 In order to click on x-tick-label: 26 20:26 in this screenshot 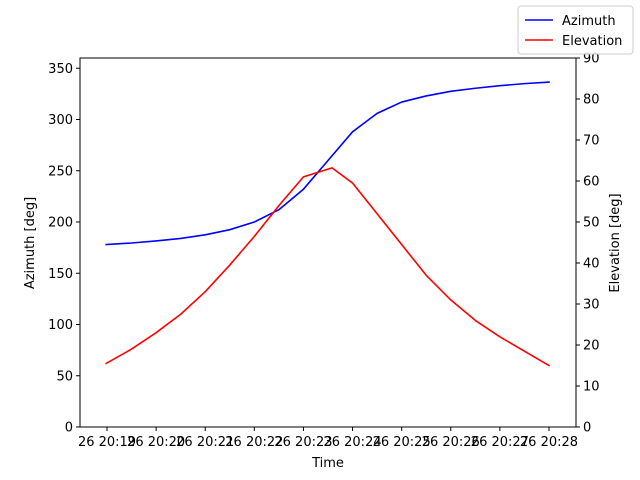, I will do `click(451, 442)`.